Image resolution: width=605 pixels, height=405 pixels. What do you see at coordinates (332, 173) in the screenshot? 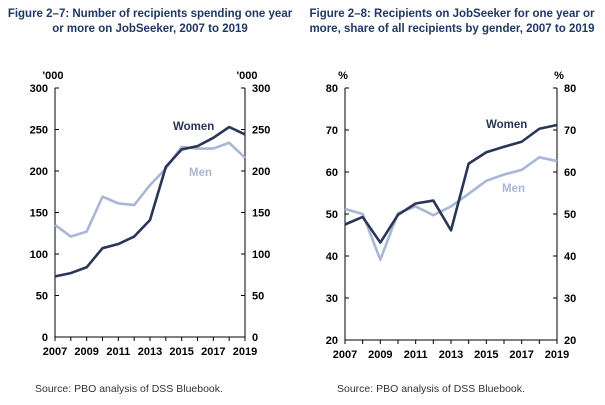
I see `y-tick-label-left: 60` at bounding box center [332, 173].